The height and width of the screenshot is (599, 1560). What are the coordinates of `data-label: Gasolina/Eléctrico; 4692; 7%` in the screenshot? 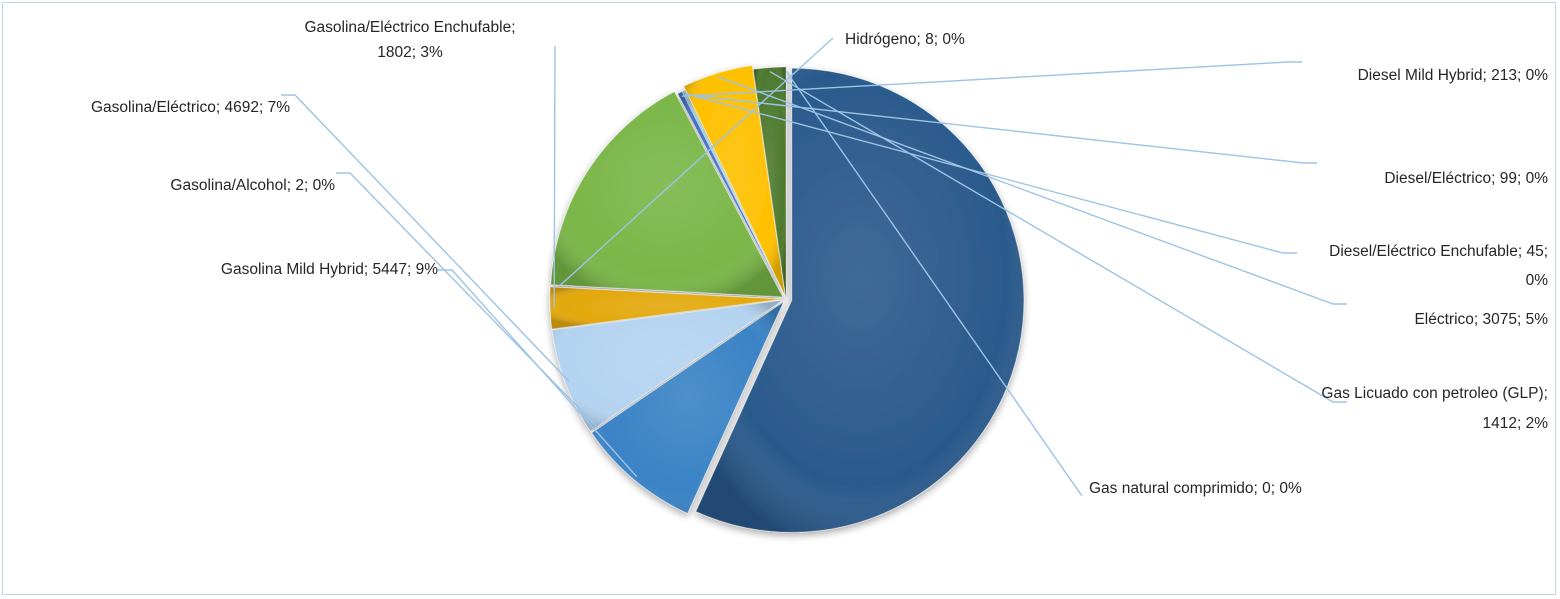 It's located at (190, 107).